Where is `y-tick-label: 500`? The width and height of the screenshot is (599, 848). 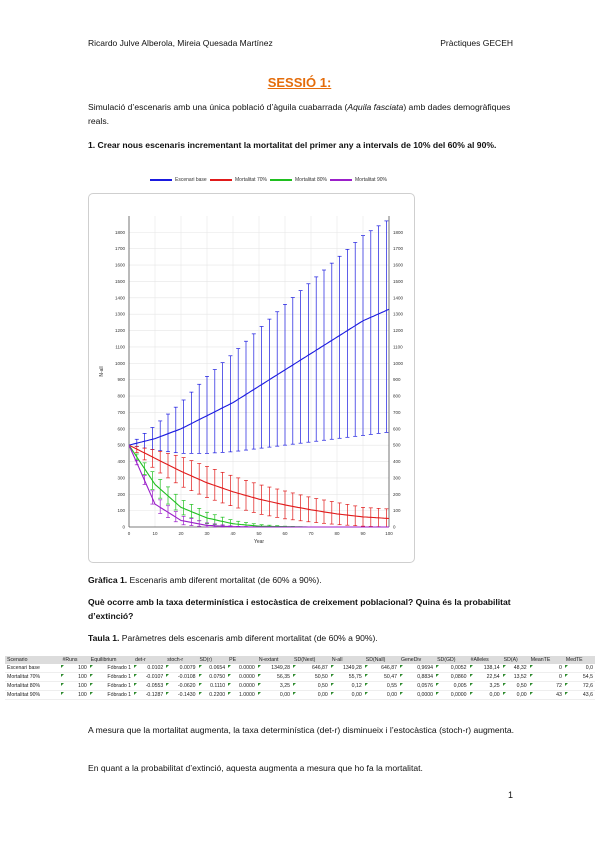 y-tick-label: 500 is located at coordinates (121, 445).